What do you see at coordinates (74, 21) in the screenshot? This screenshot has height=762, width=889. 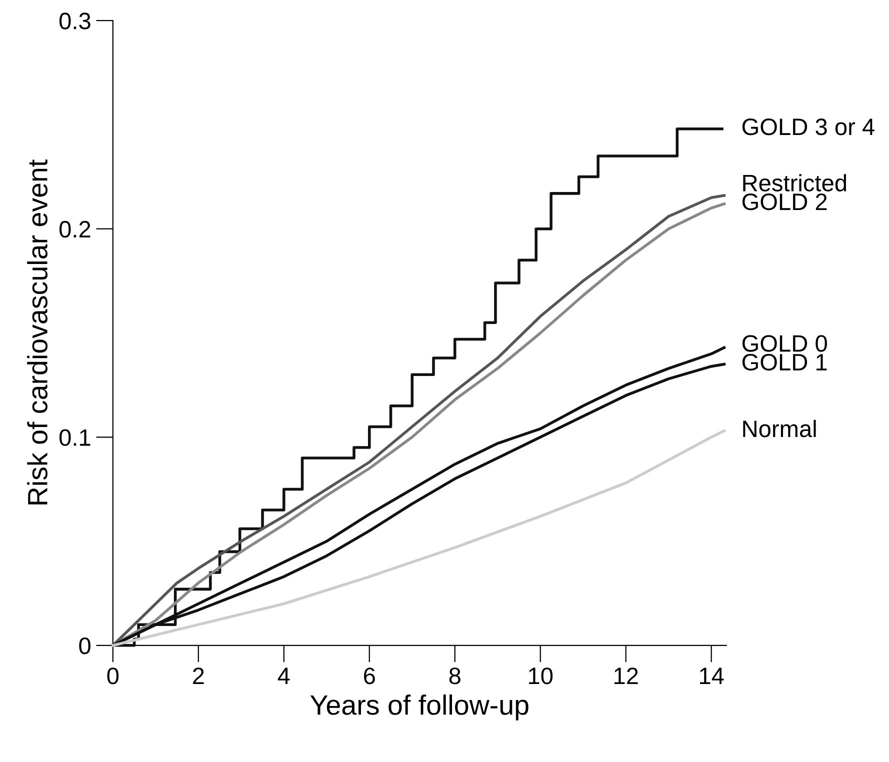 I see `y-tick-label: 0.3` at bounding box center [74, 21].